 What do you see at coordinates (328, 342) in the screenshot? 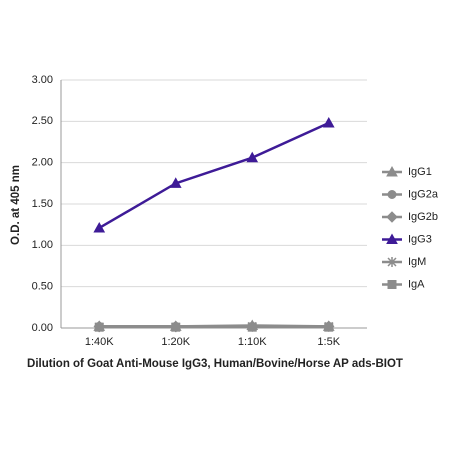
I see `x-tick-label: 1:5K` at bounding box center [328, 342].